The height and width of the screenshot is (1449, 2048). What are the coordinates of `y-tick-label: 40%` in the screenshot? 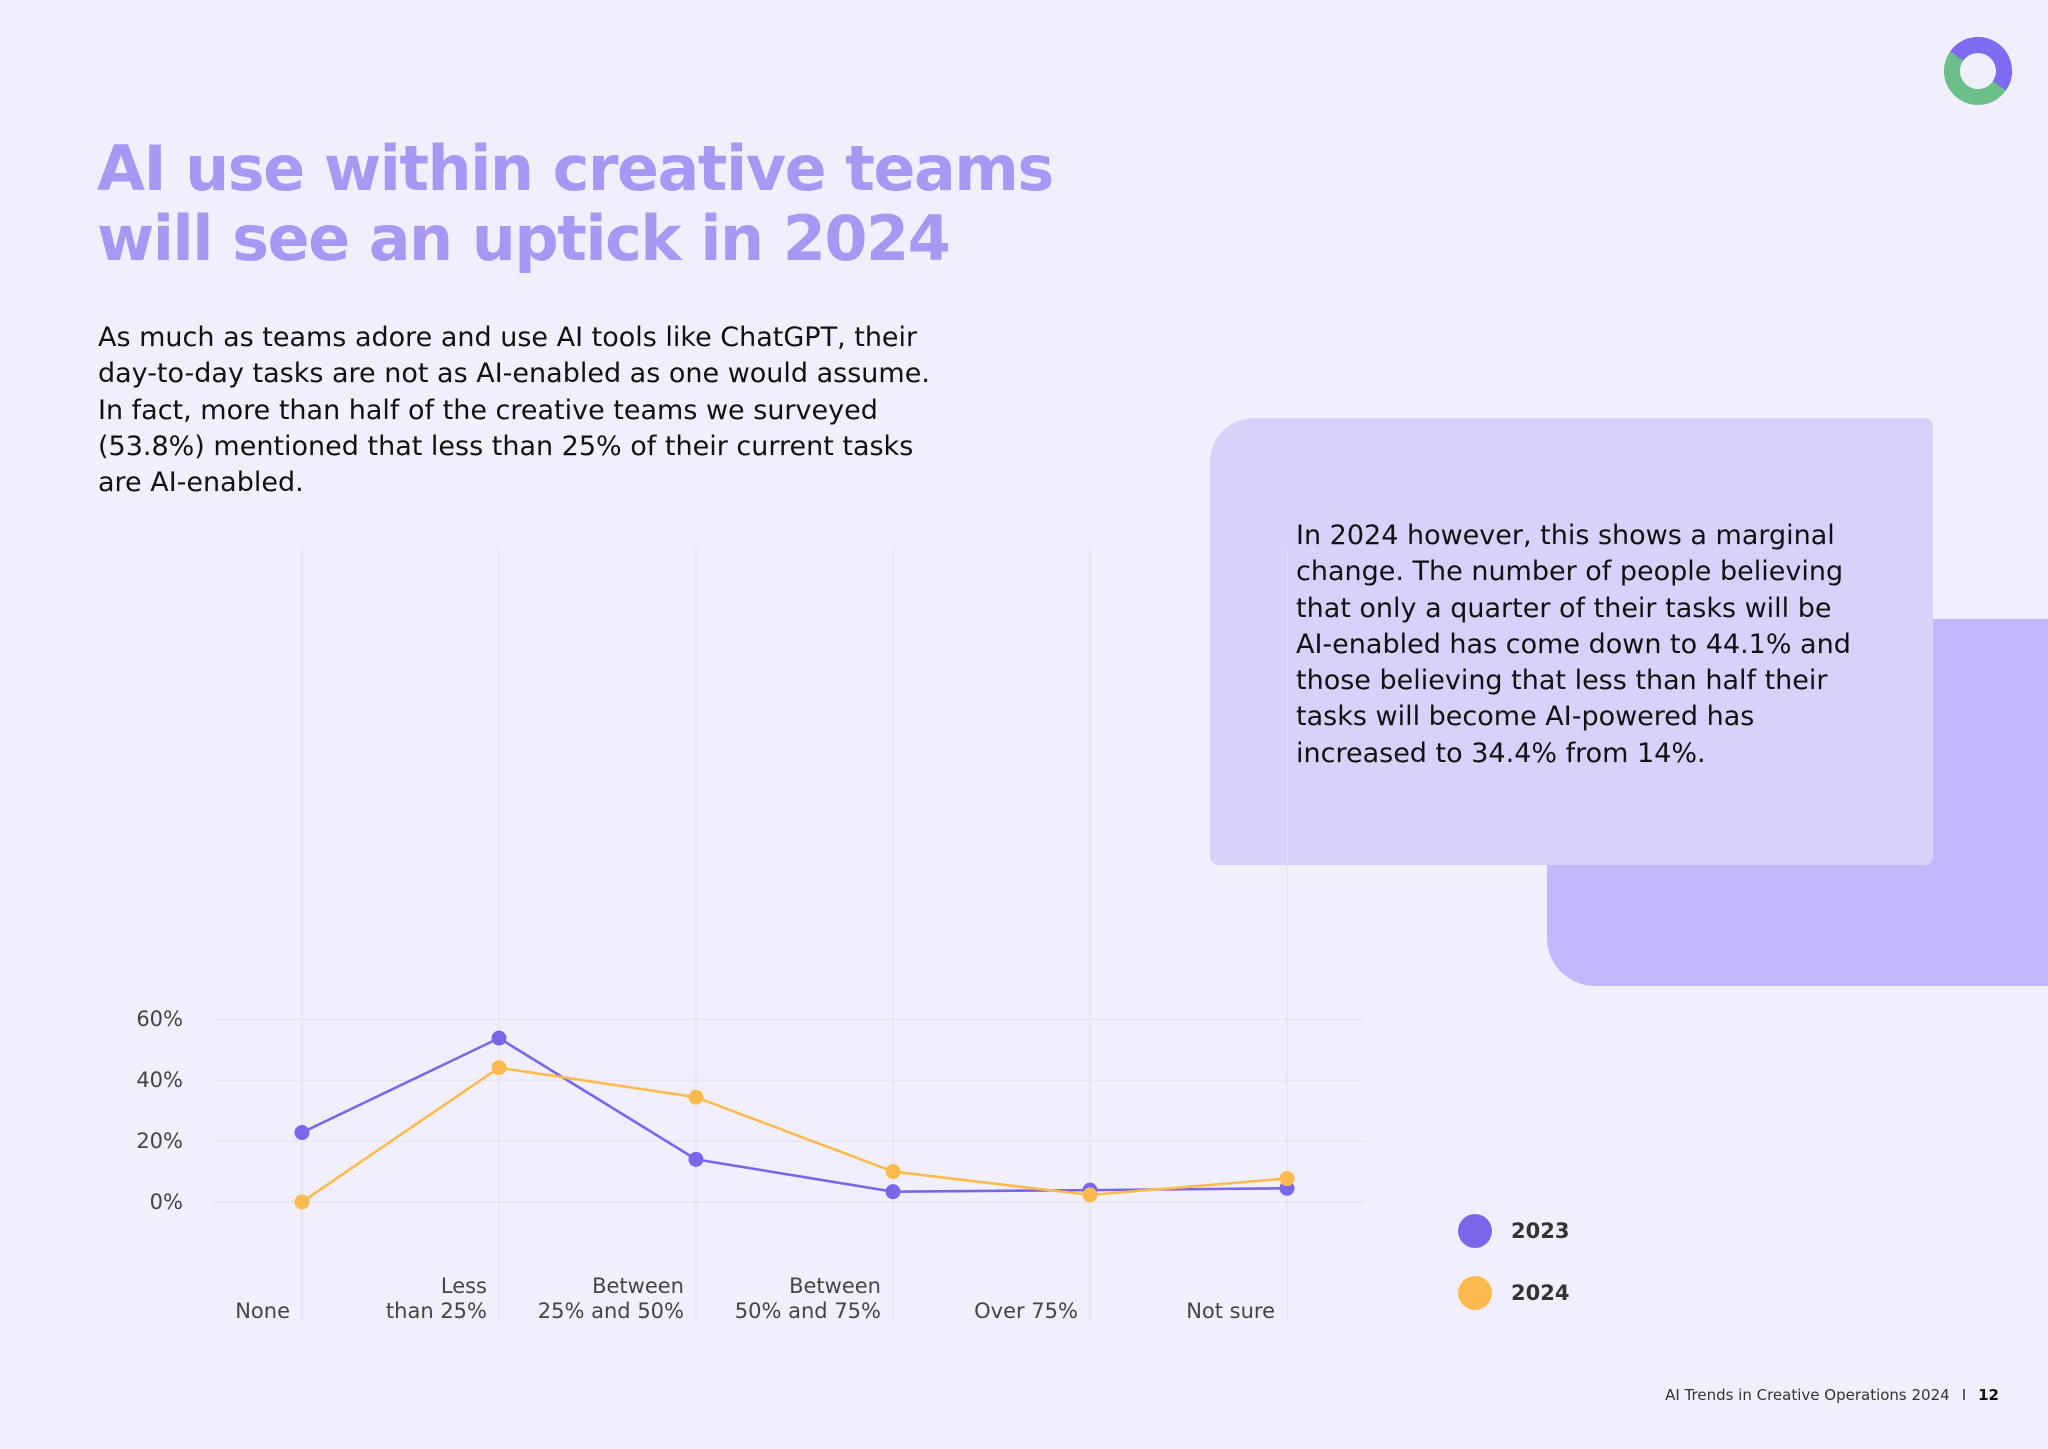 It's located at (159, 1080).